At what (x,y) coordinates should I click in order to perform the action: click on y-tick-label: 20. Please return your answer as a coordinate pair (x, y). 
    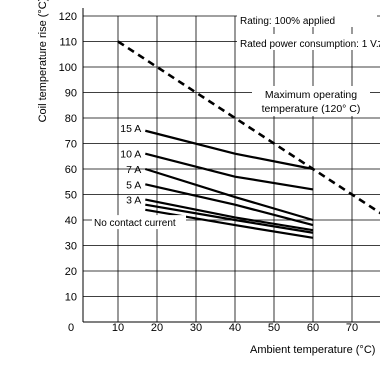
    Looking at the image, I should click on (71, 272).